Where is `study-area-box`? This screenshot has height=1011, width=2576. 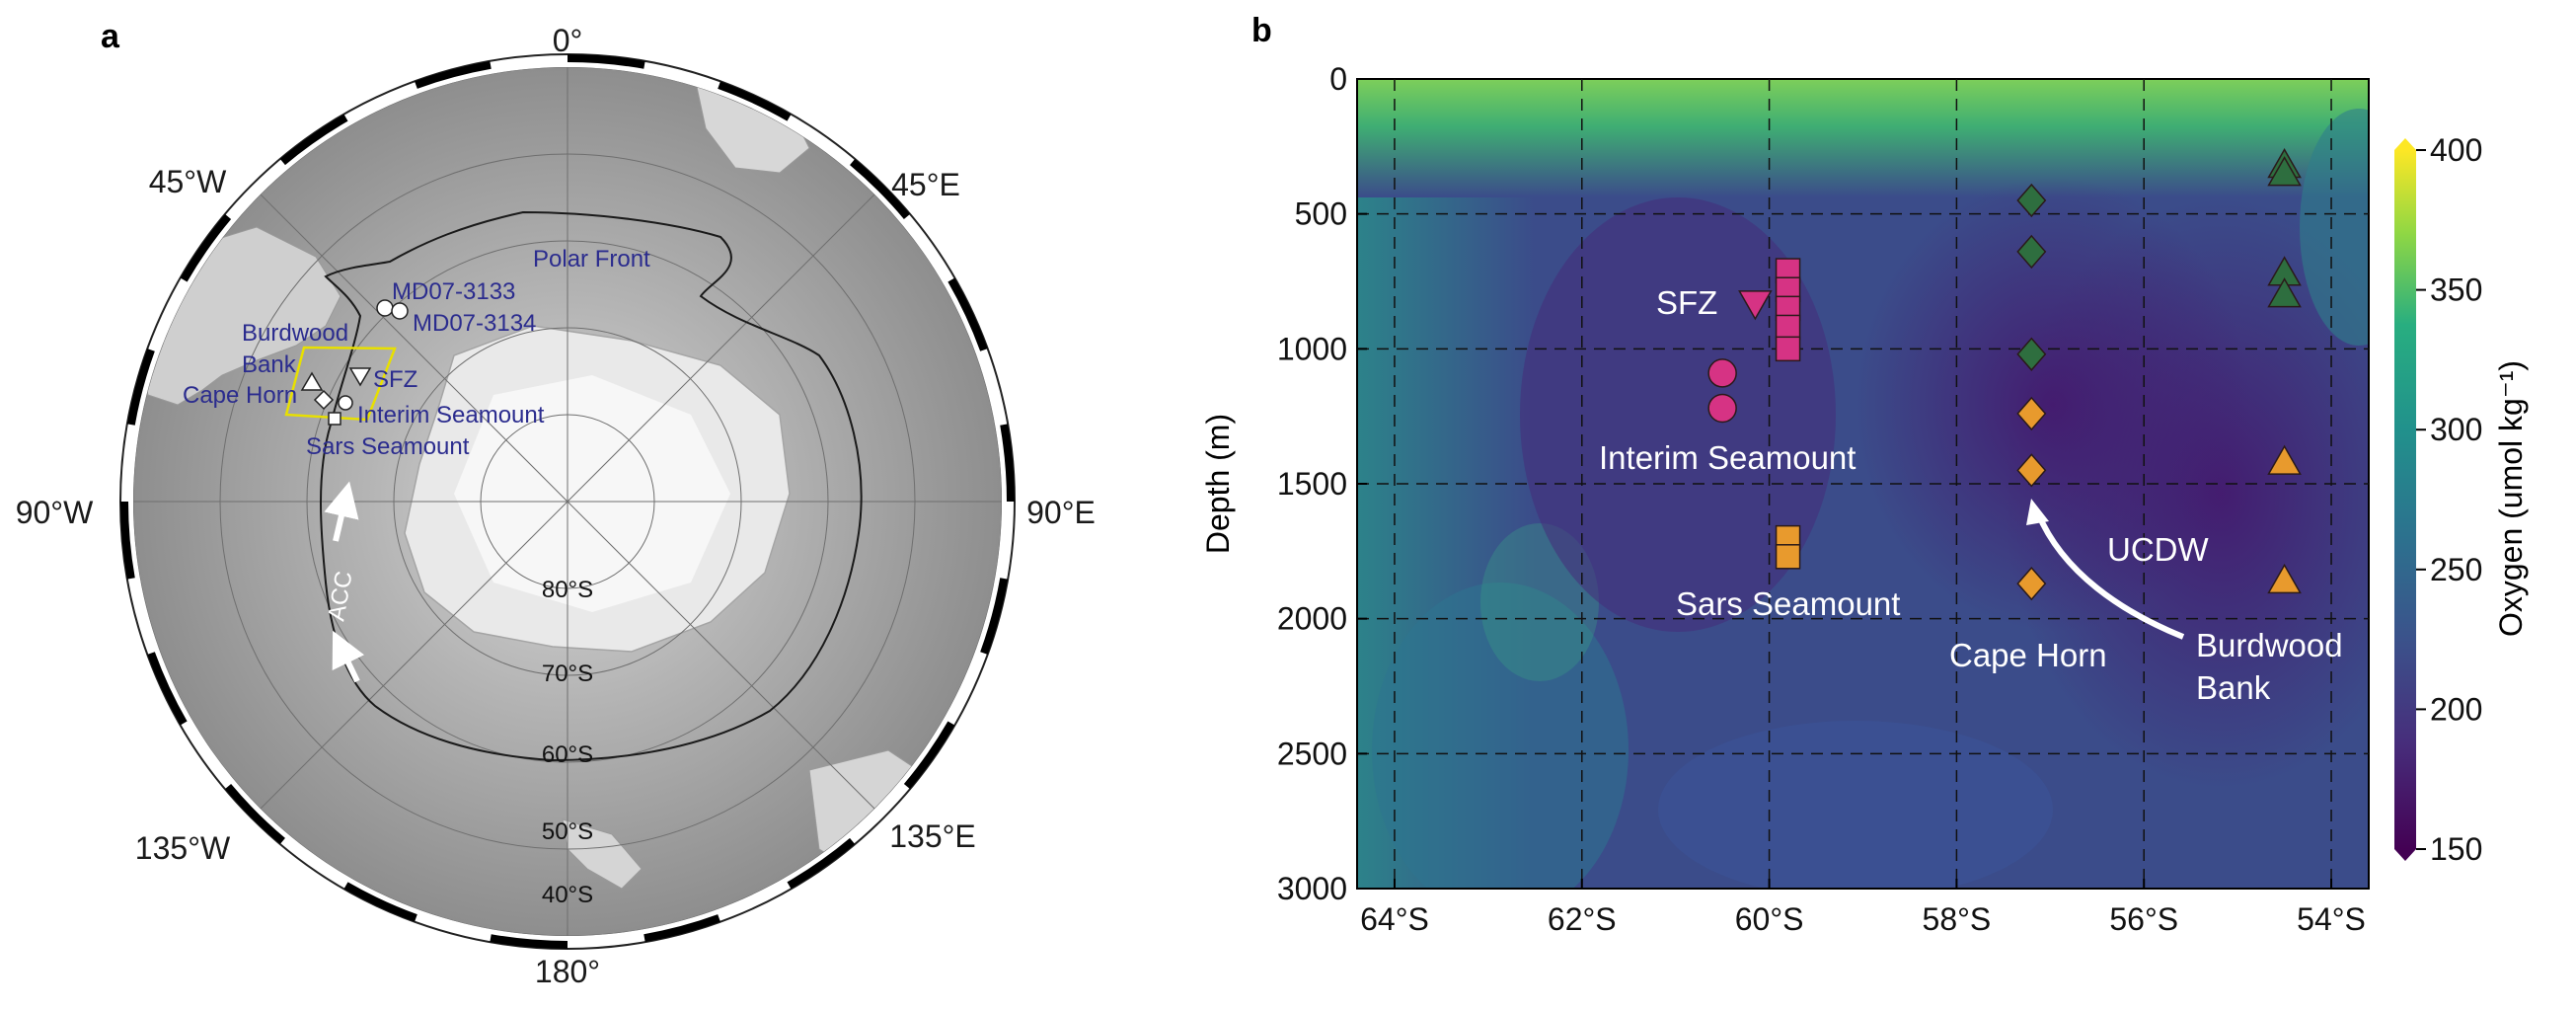 study-area-box is located at coordinates (340, 384).